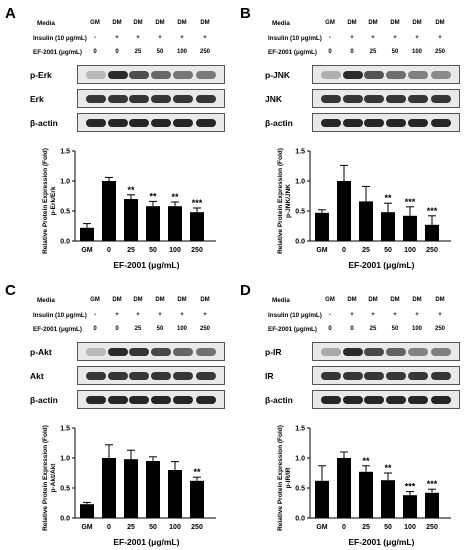 The image size is (470, 550). I want to click on lane-media: GM, so click(330, 300).